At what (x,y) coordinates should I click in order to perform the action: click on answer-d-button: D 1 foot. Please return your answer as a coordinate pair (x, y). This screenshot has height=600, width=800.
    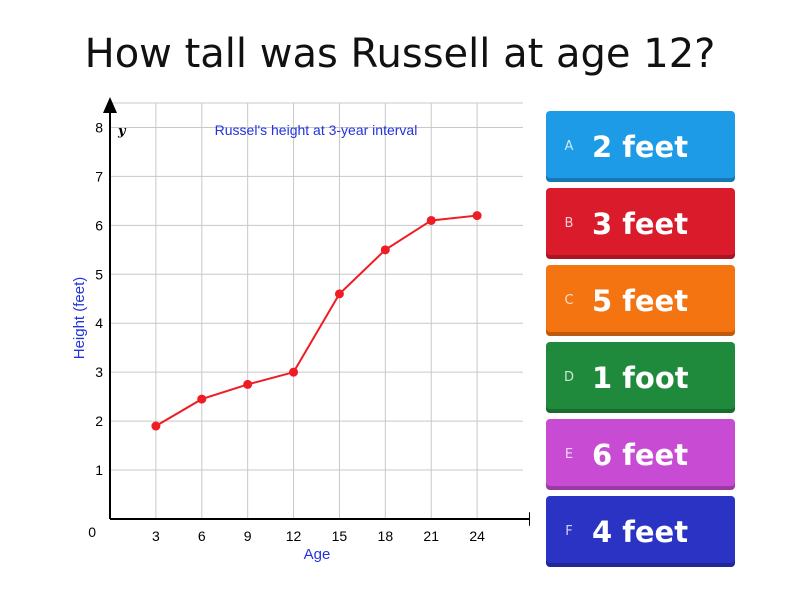
    Looking at the image, I should click on (640, 377).